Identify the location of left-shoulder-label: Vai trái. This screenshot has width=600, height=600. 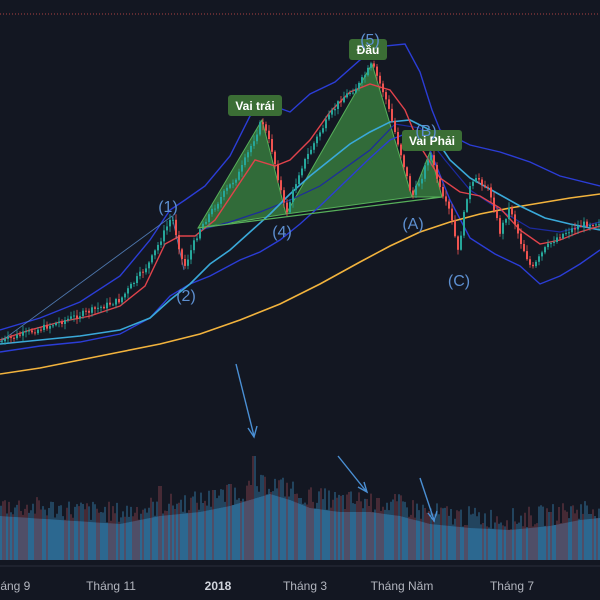
(254, 106).